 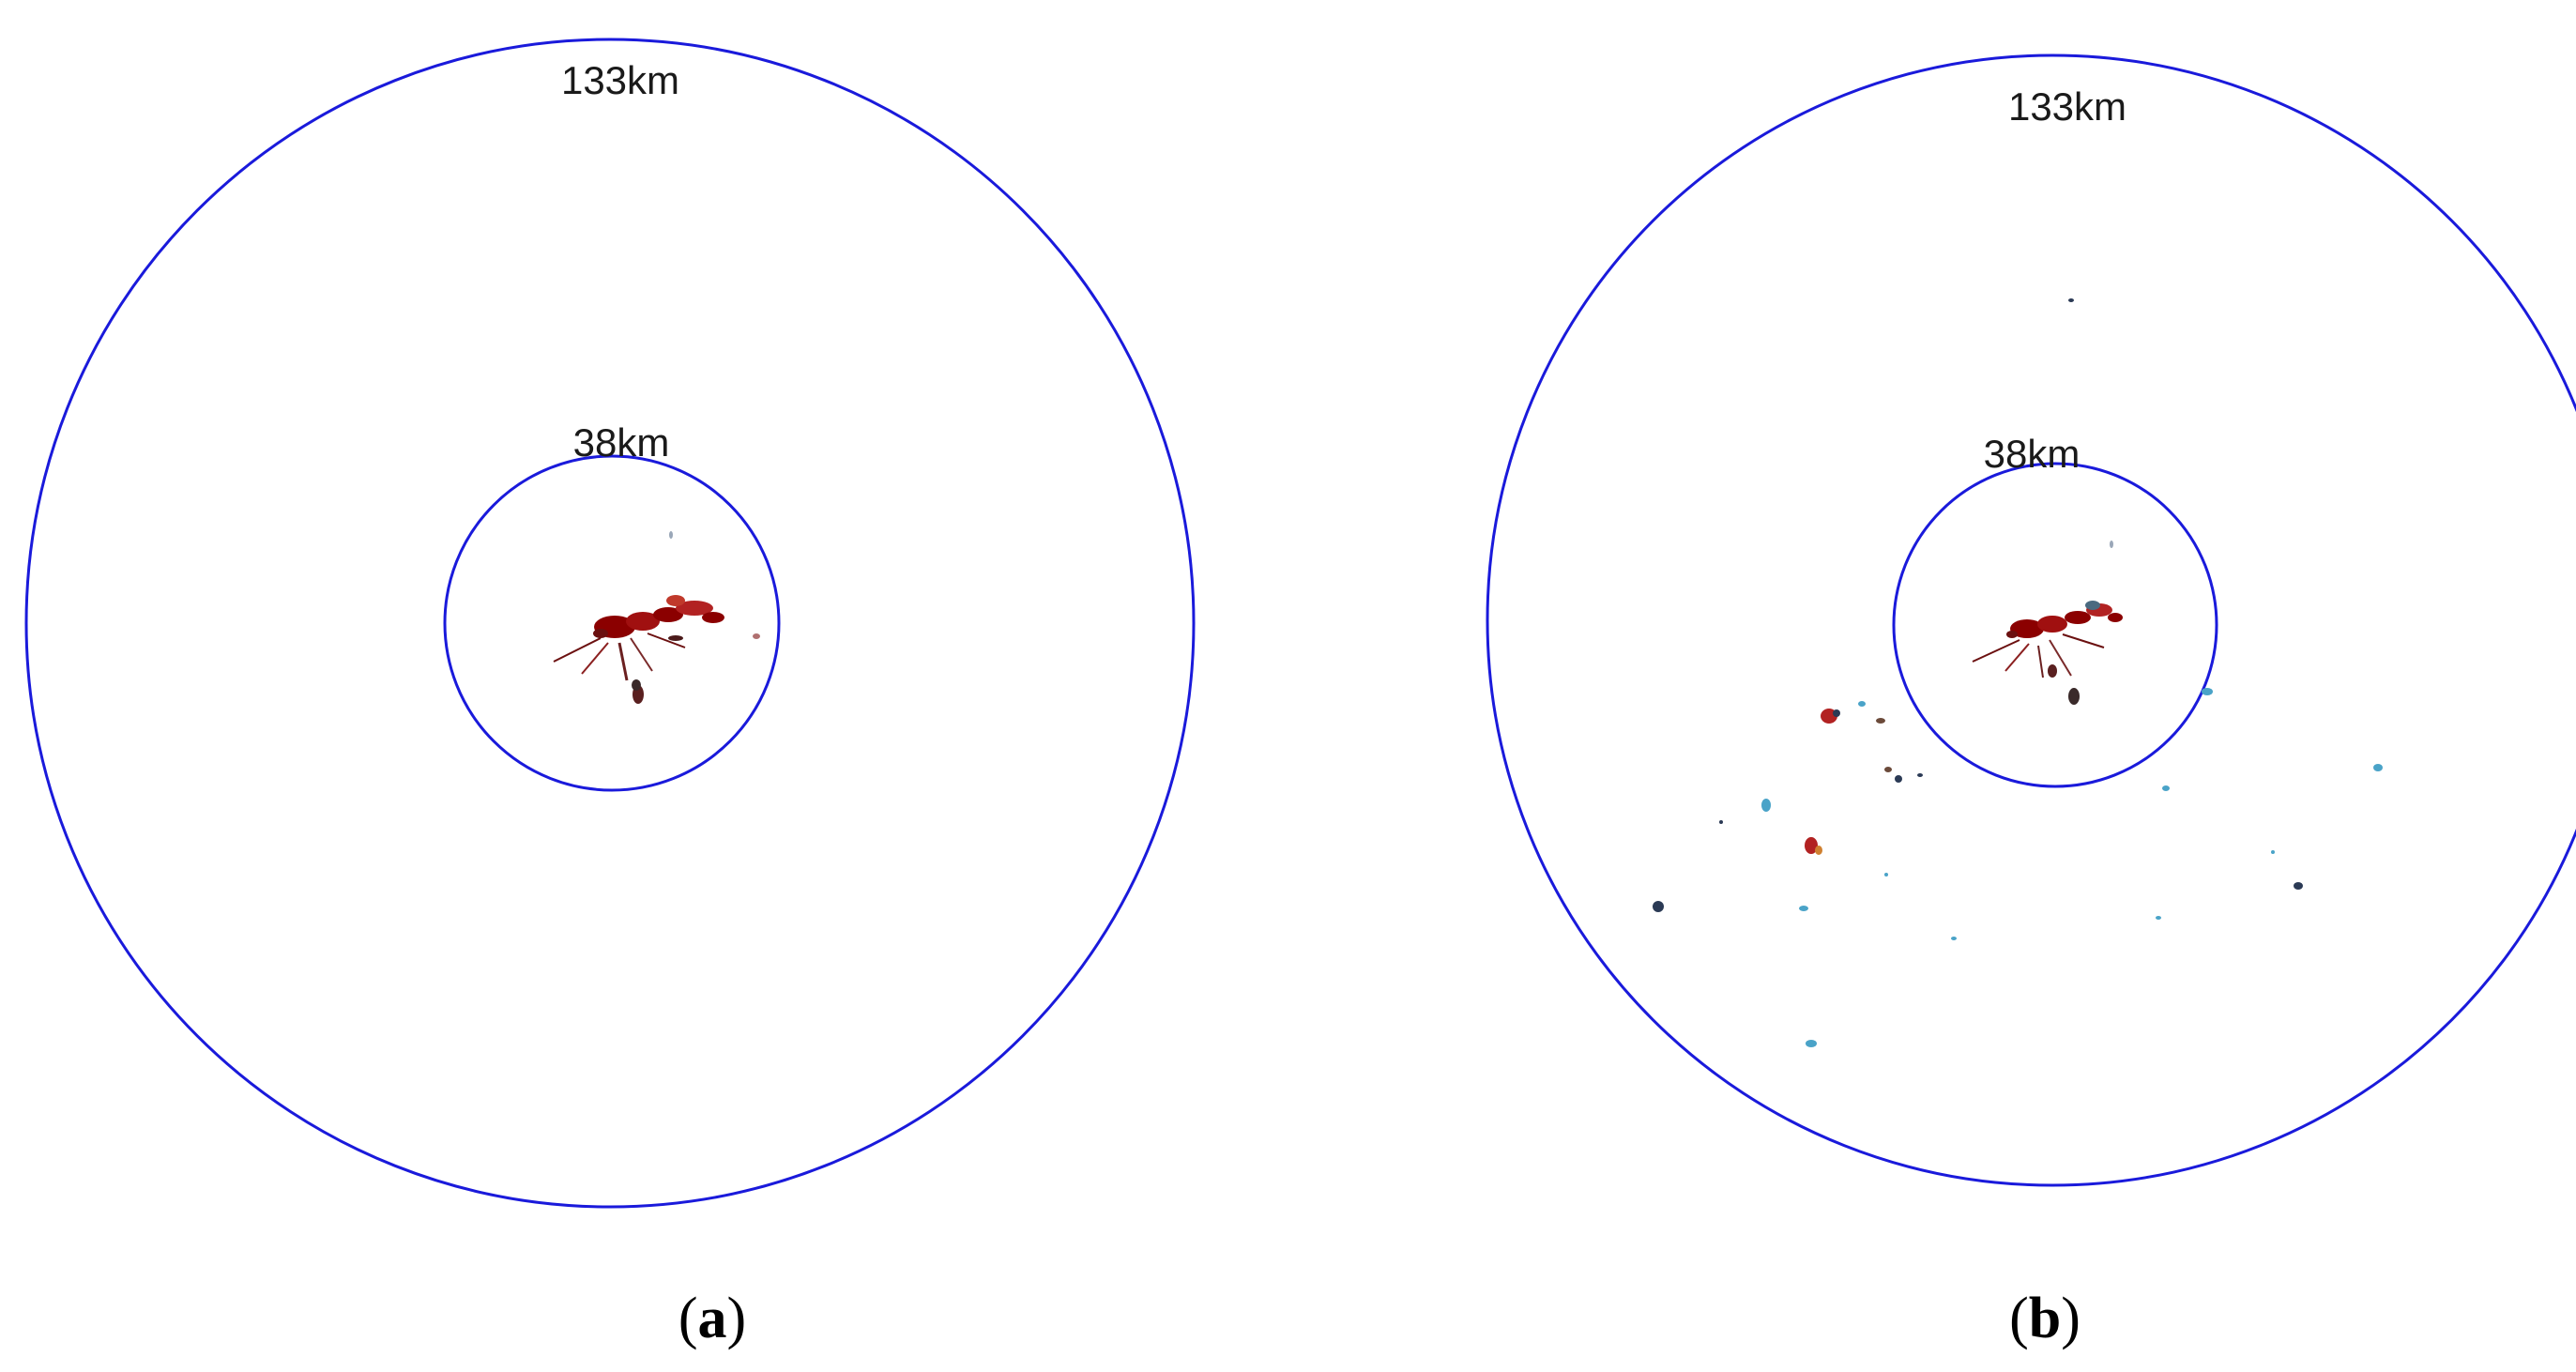 What do you see at coordinates (2047, 623) in the screenshot?
I see `echo-cluster-b` at bounding box center [2047, 623].